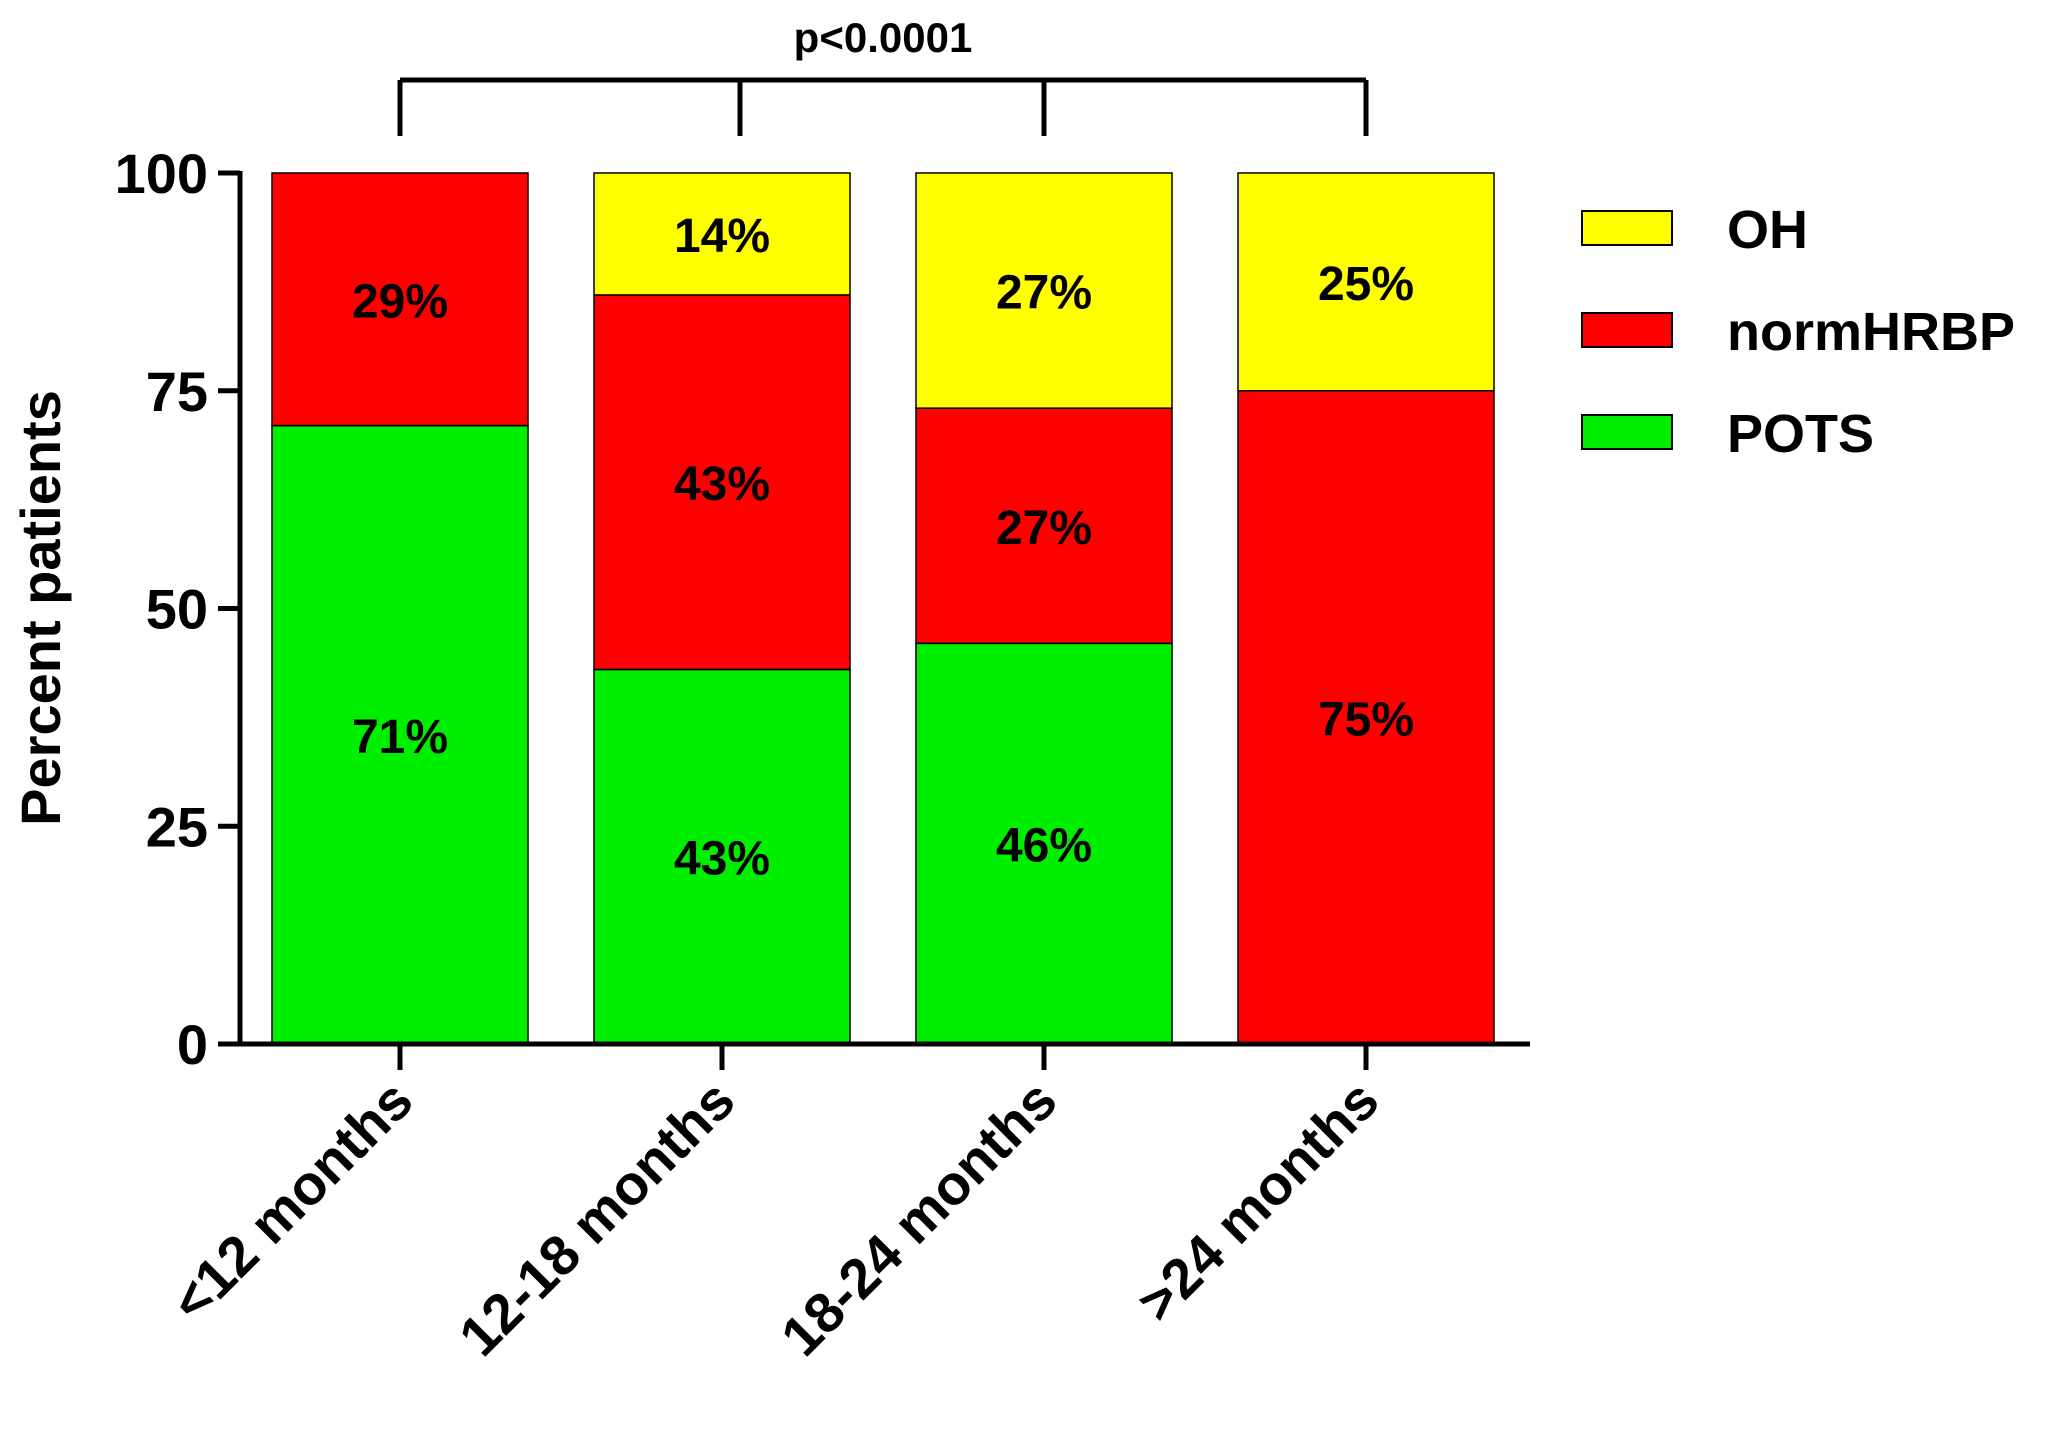 This screenshot has width=2062, height=1442. I want to click on bar-normhrbp-lt-12-months, so click(400, 299).